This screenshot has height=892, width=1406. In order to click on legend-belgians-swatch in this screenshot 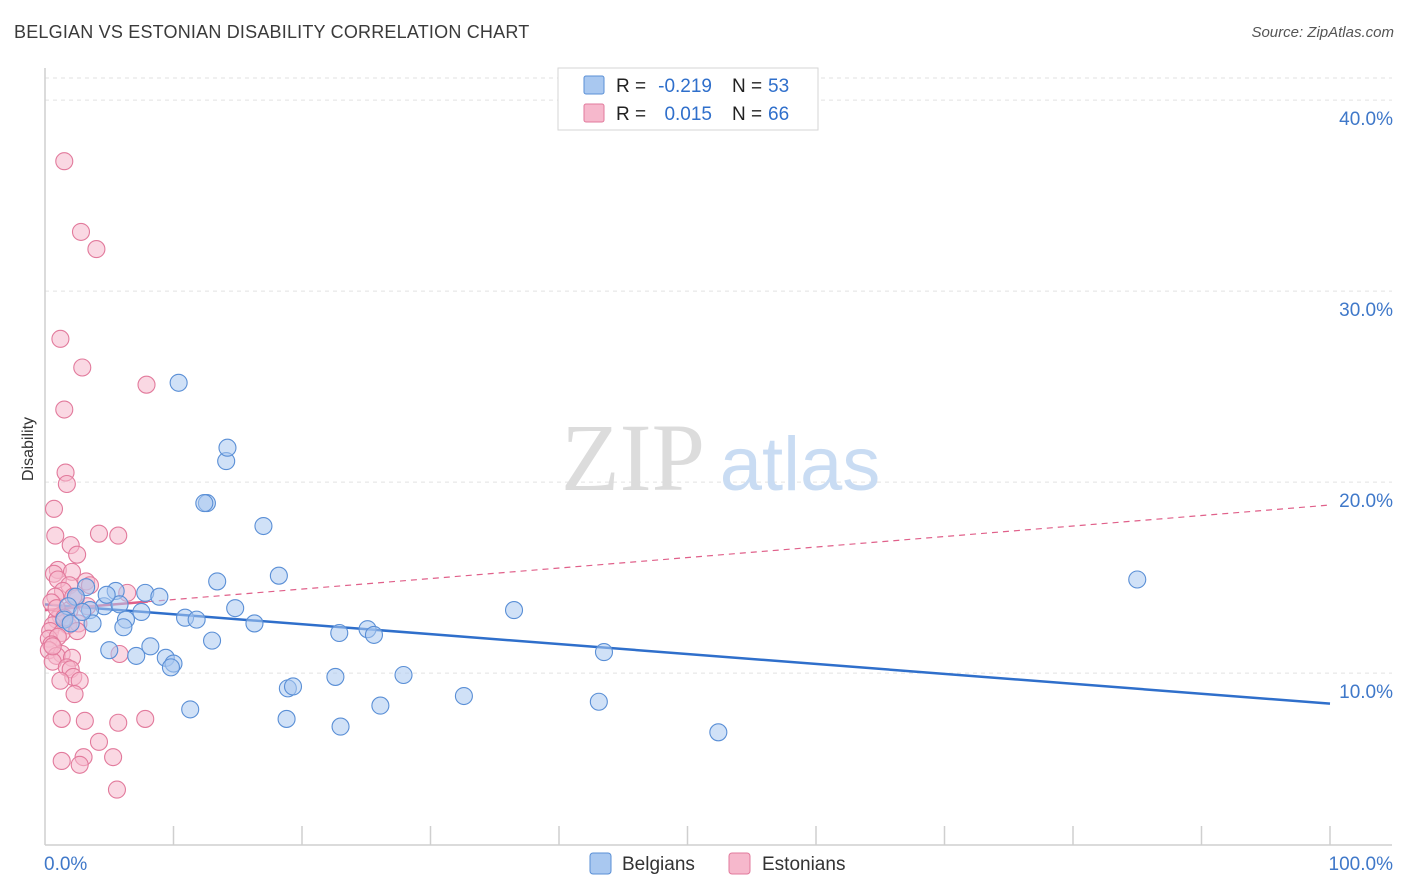, I will do `click(600, 863)`.